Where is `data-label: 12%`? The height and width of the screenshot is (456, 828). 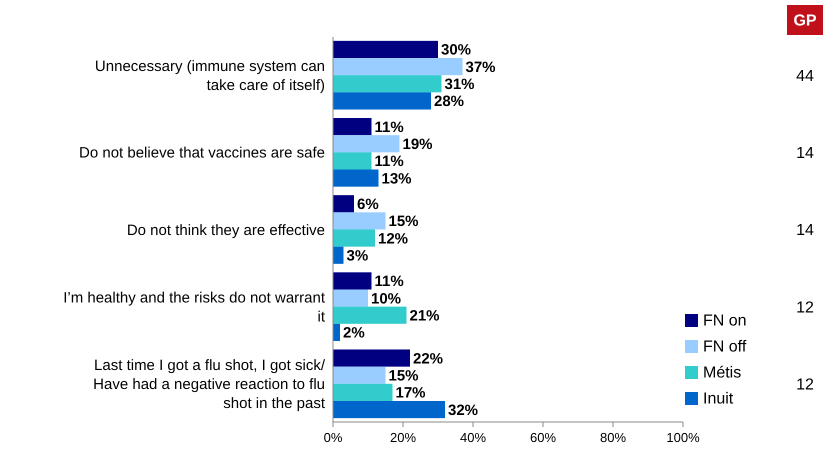
data-label: 12% is located at coordinates (393, 239).